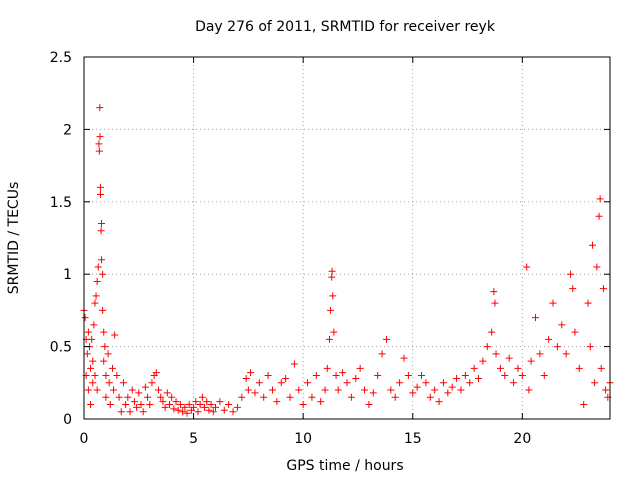 The height and width of the screenshot is (480, 640). Describe the element at coordinates (61, 58) in the screenshot. I see `y-tick-label: 2.5` at that location.